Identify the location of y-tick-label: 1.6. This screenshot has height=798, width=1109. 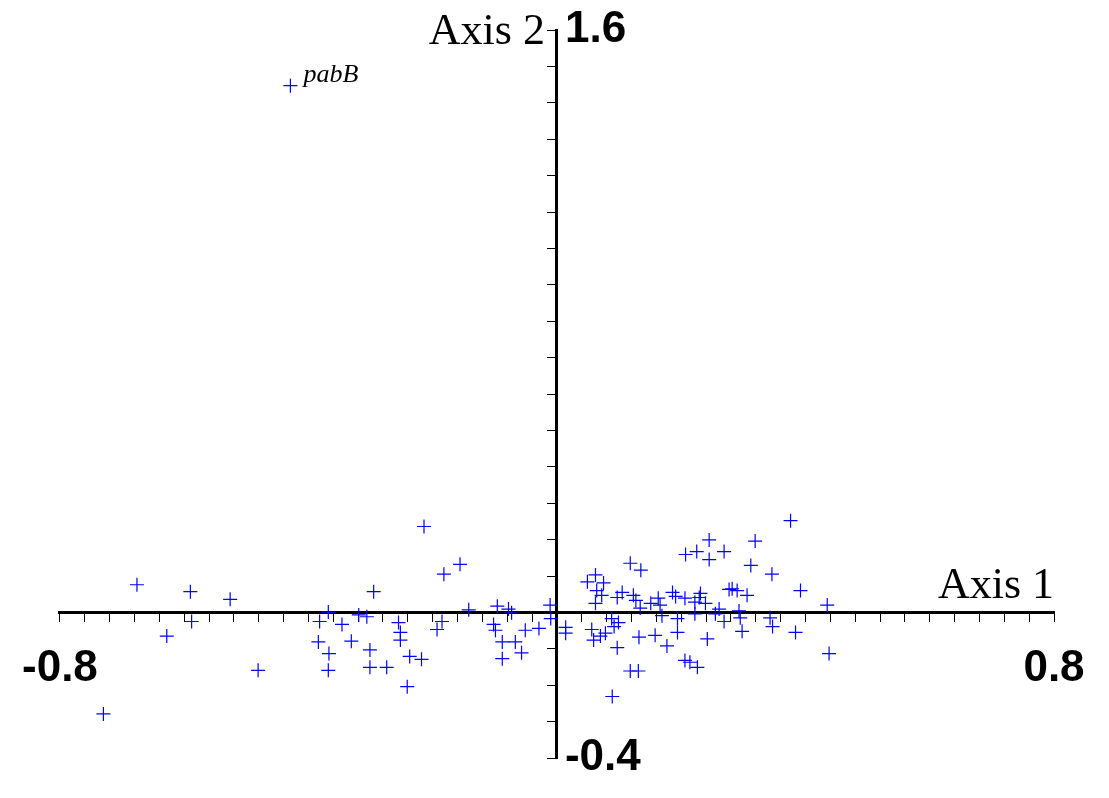
(595, 27).